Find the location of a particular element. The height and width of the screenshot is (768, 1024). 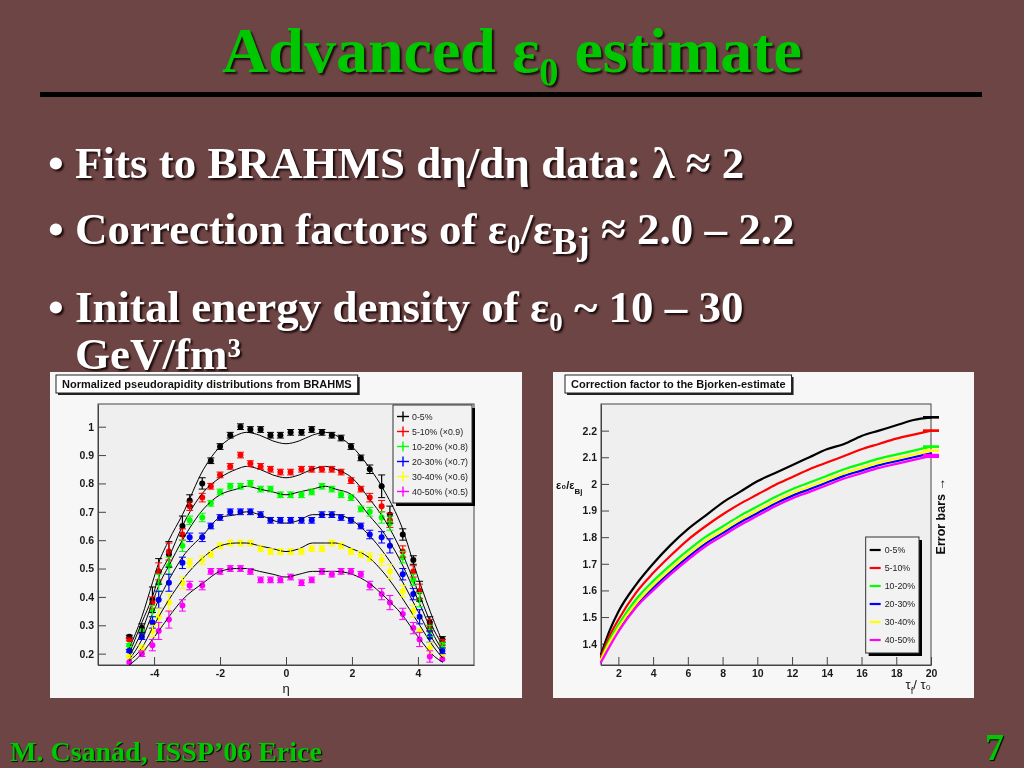

text: • Correction factors of ε₀/ε$_{Bj}$ ≈ 2.0 – 2.2 is located at coordinates (421, 233).